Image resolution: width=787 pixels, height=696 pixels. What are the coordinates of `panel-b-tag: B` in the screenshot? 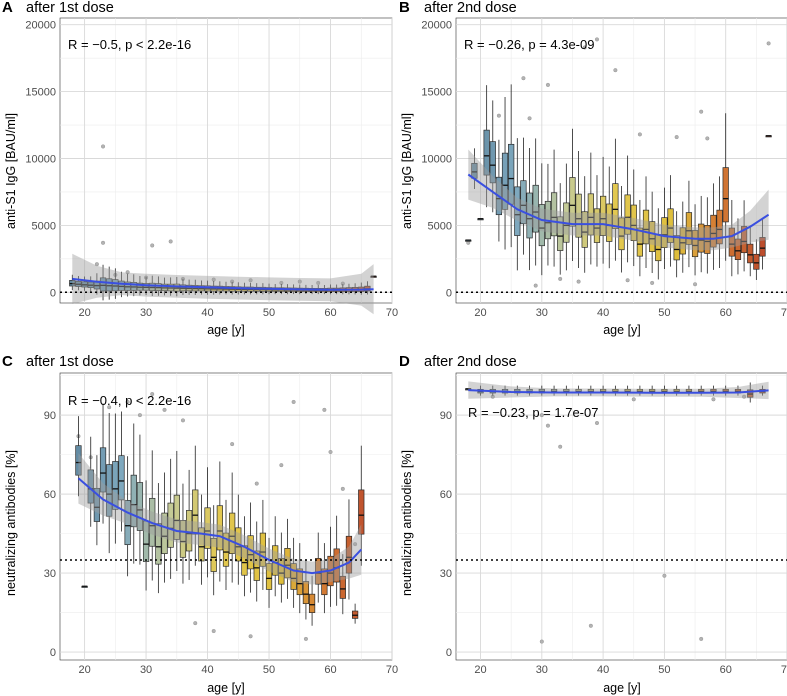 It's located at (404, 8).